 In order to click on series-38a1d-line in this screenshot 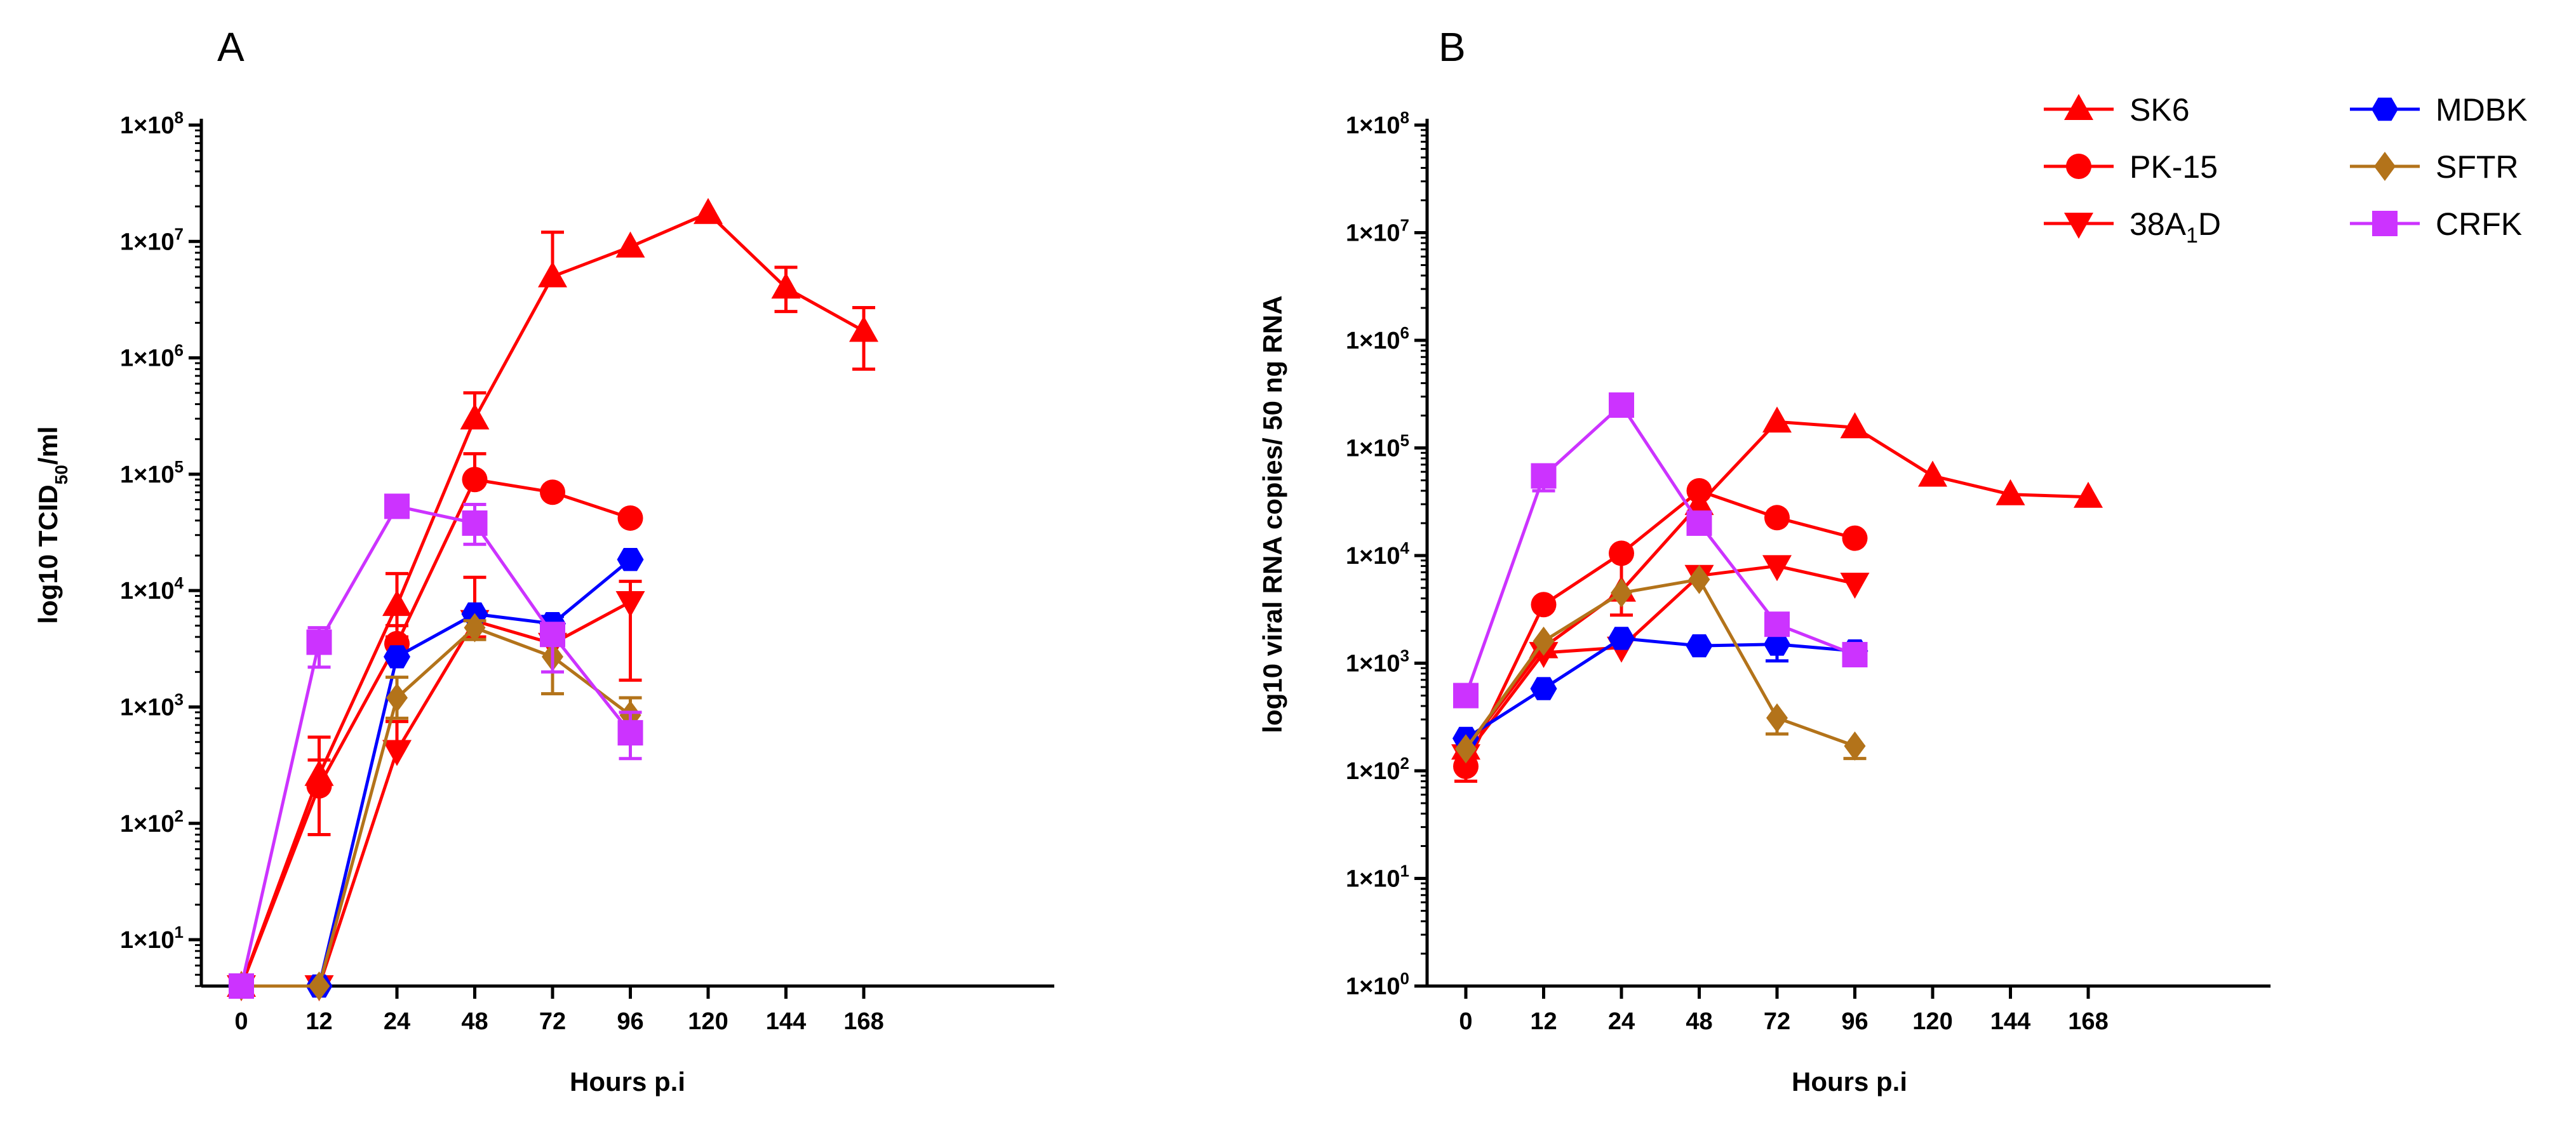, I will do `click(1660, 660)`.